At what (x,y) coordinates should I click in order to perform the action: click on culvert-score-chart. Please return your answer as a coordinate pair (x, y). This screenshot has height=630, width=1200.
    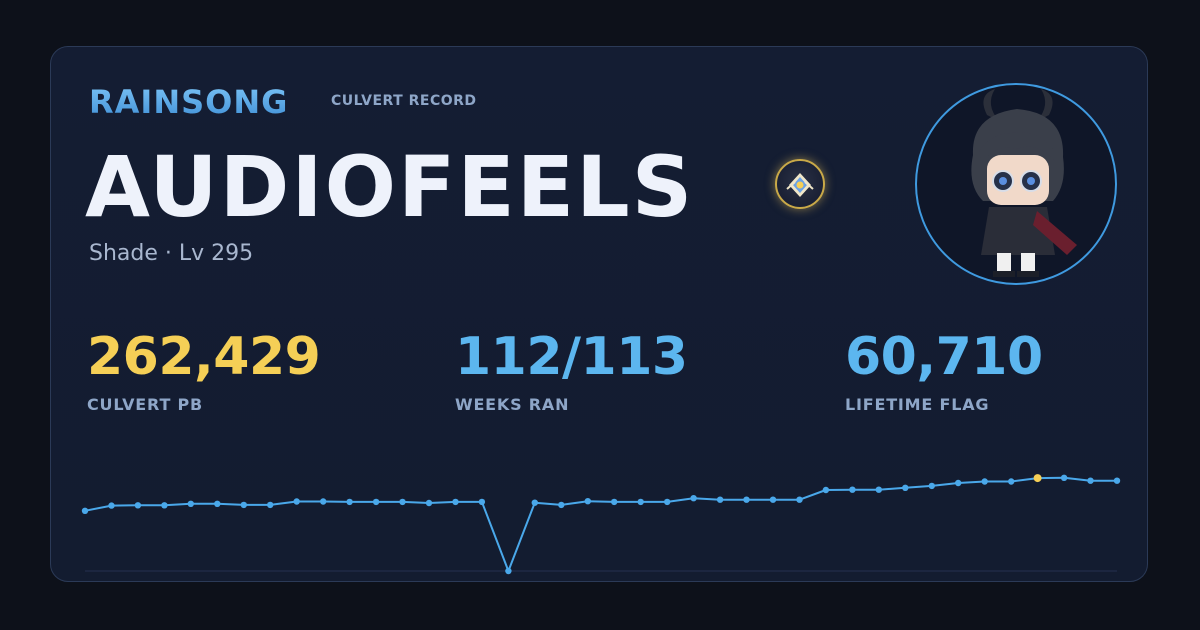
    Looking at the image, I should click on (601, 524).